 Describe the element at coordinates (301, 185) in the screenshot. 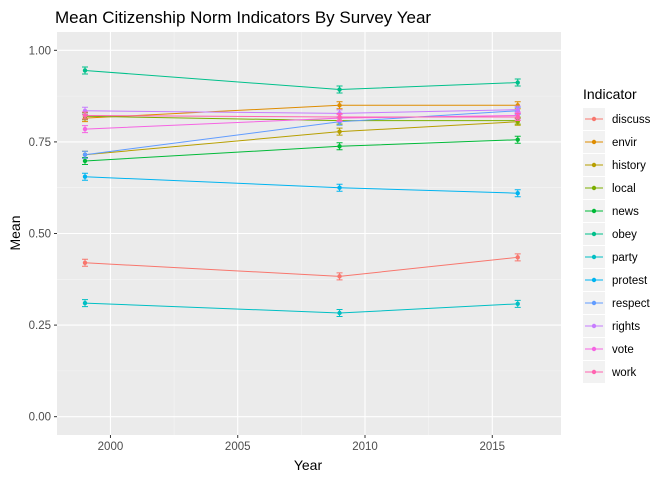

I see `series-protest` at that location.